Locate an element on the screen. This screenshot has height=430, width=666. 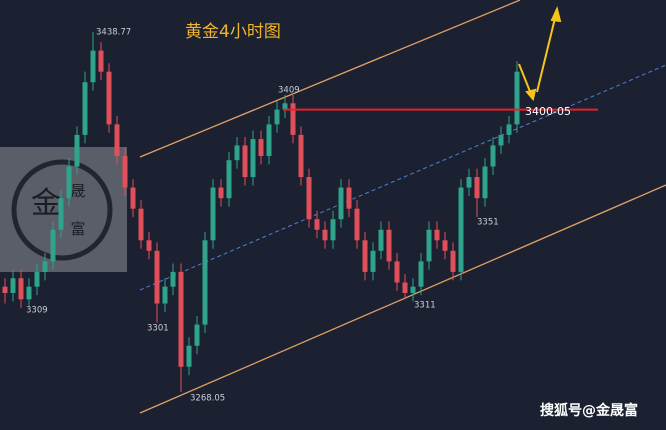
price-label: 3351 is located at coordinates (488, 223).